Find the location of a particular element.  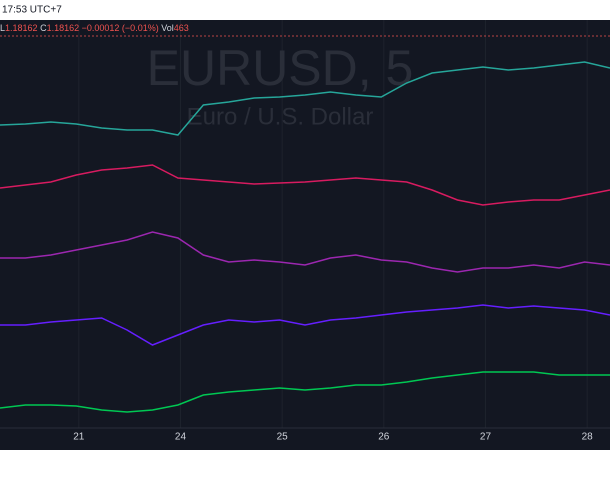

legend-label: Vol is located at coordinates (167, 28).